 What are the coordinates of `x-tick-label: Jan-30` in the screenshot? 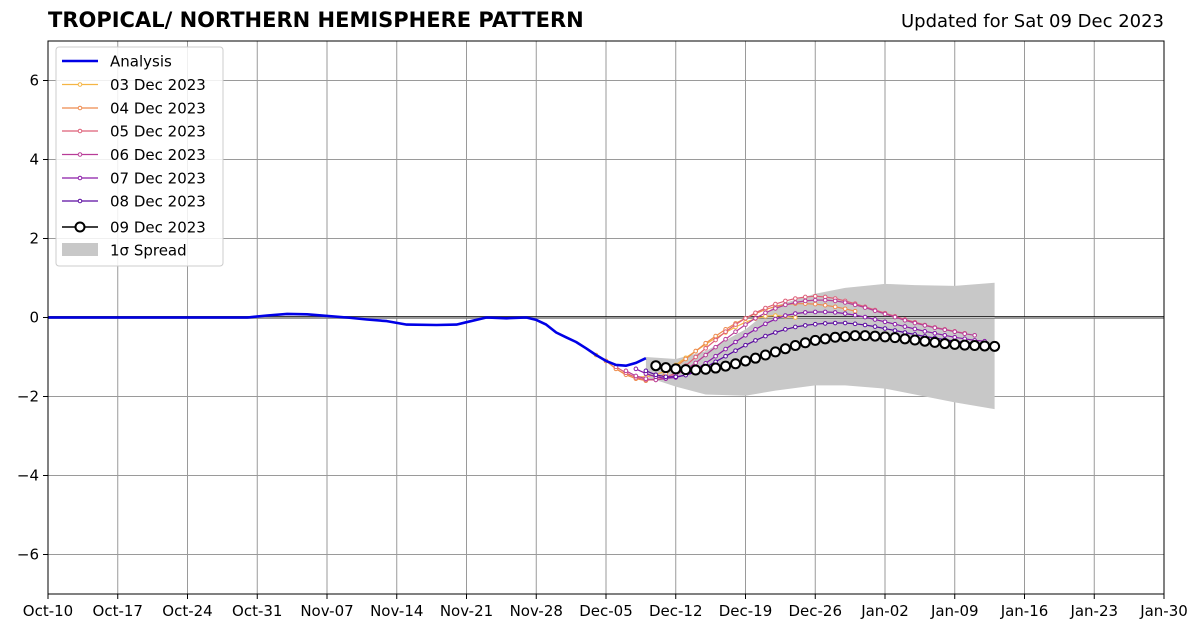 It's located at (1163, 611).